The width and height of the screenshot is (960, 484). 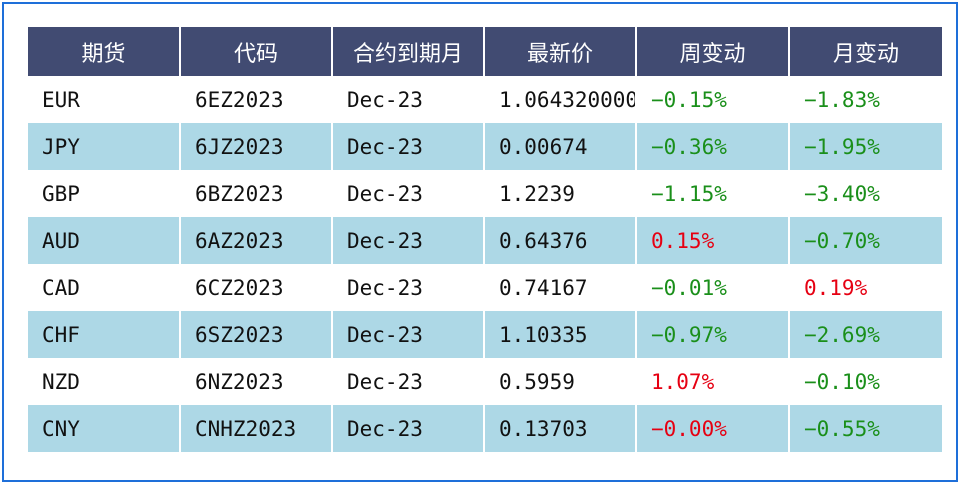 What do you see at coordinates (713, 51) in the screenshot?
I see `header-week-change: 周变动` at bounding box center [713, 51].